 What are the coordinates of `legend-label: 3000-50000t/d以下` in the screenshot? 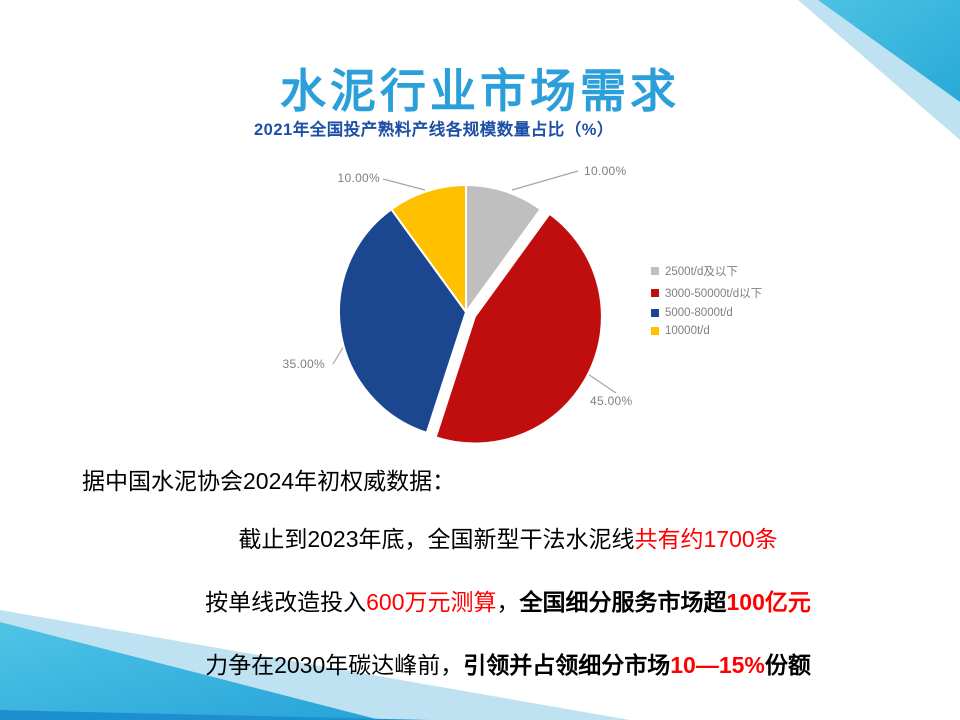 It's located at (714, 294).